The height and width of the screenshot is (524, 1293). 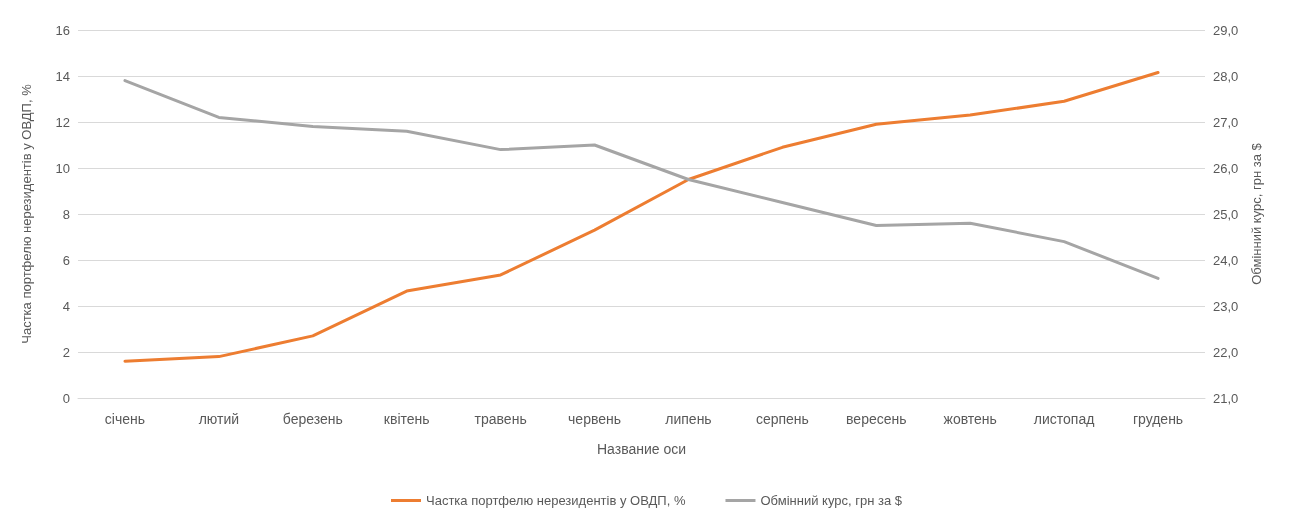 What do you see at coordinates (1226, 398) in the screenshot?
I see `y2-tick-label: 21,0` at bounding box center [1226, 398].